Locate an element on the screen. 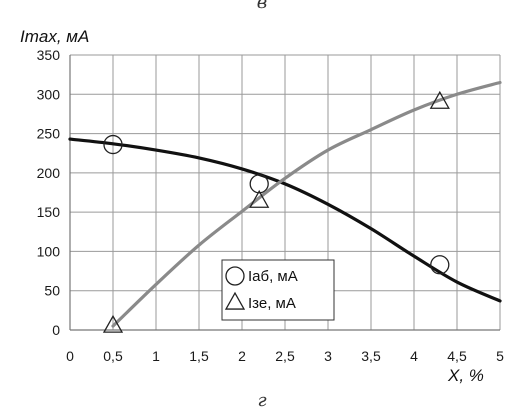 This screenshot has width=519, height=412. x-tick-label: 5 is located at coordinates (500, 356).